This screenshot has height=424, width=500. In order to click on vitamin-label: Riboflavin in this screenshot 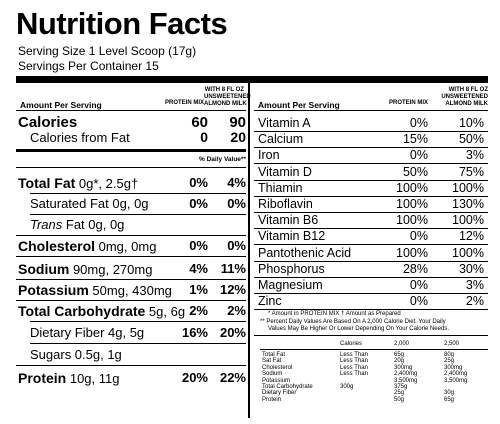, I will do `click(285, 204)`.